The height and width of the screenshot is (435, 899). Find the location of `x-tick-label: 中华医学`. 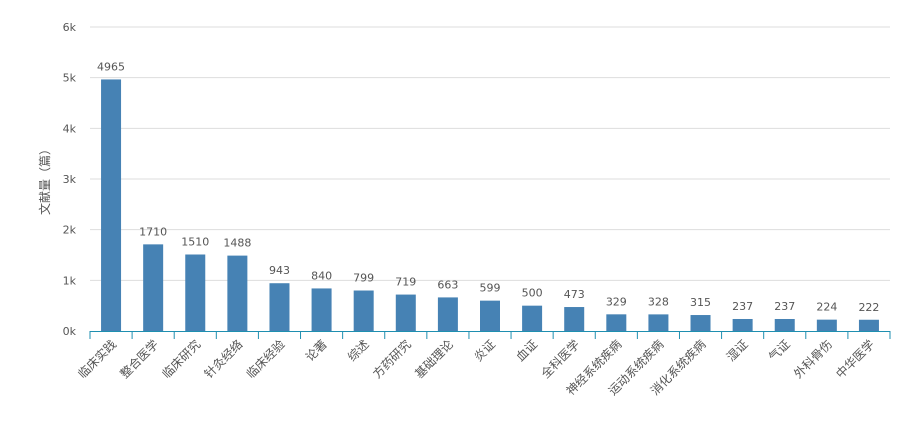

x-tick-label: 中华医学 is located at coordinates (855, 359).